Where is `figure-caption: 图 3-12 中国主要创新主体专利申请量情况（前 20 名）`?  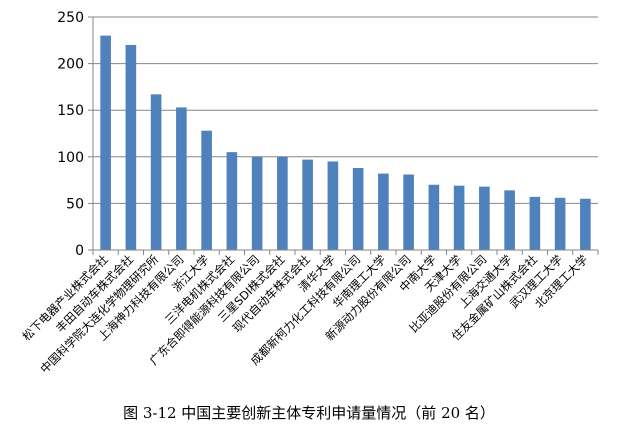
figure-caption: 图 3-12 中国主要创新主体专利申请量情况（前 20 名） is located at coordinates (309, 413).